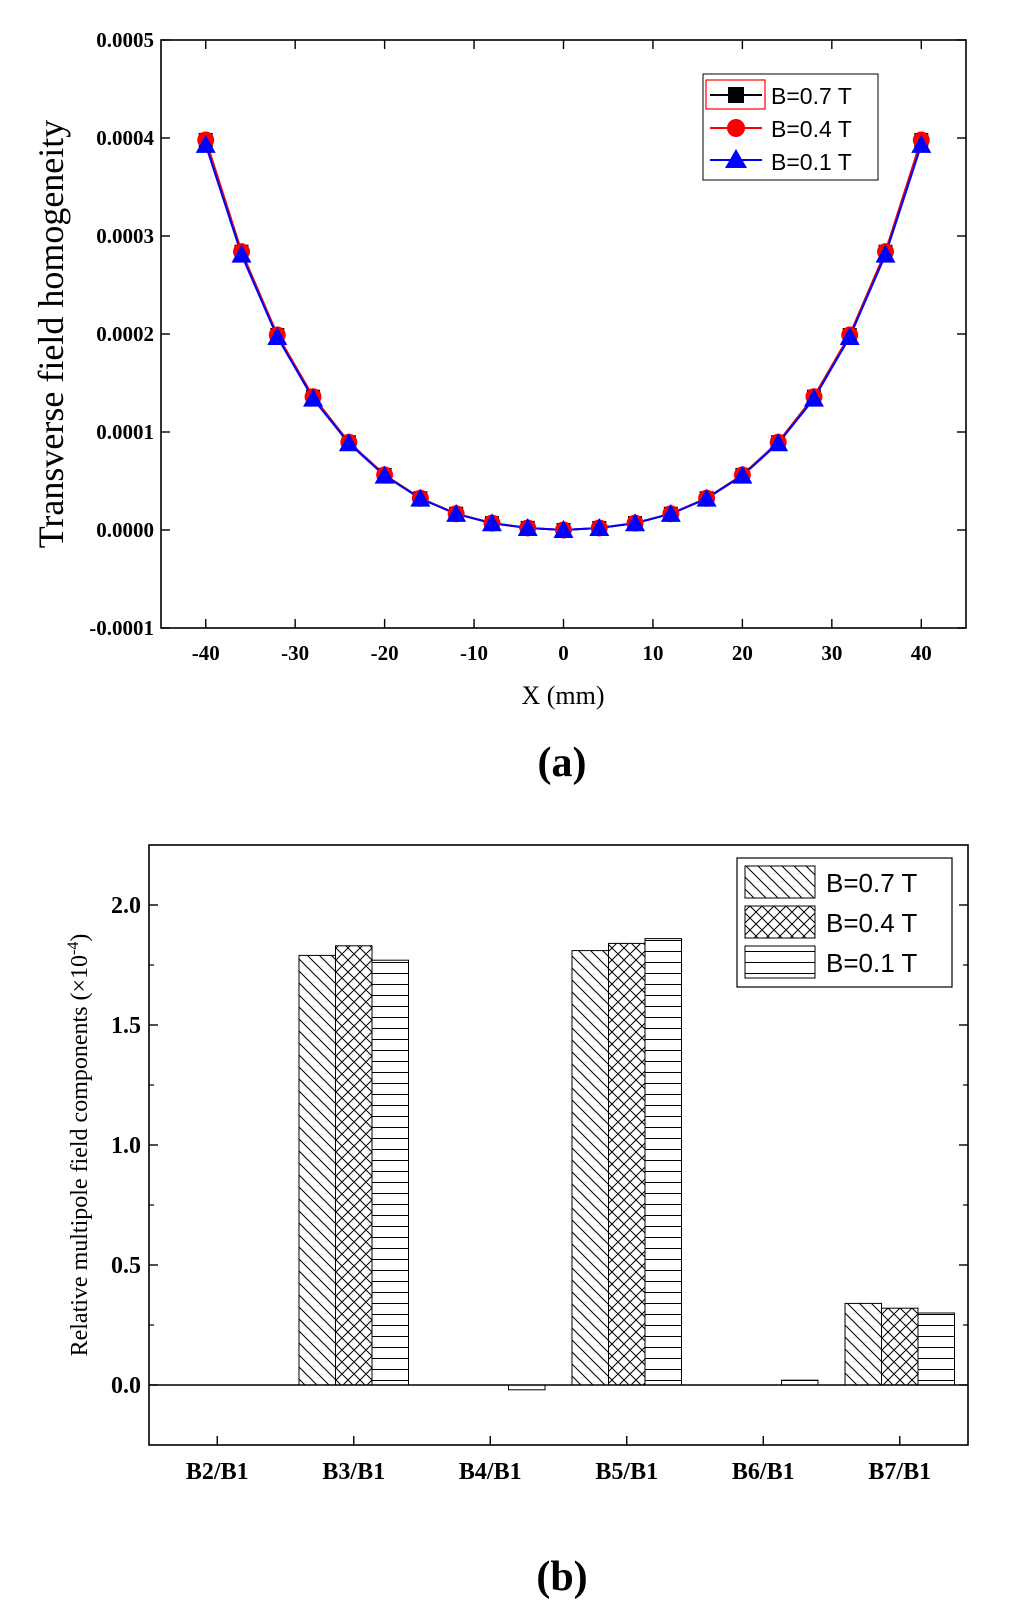 This screenshot has height=1611, width=1018. I want to click on panel-label-b: (b), so click(561, 1577).